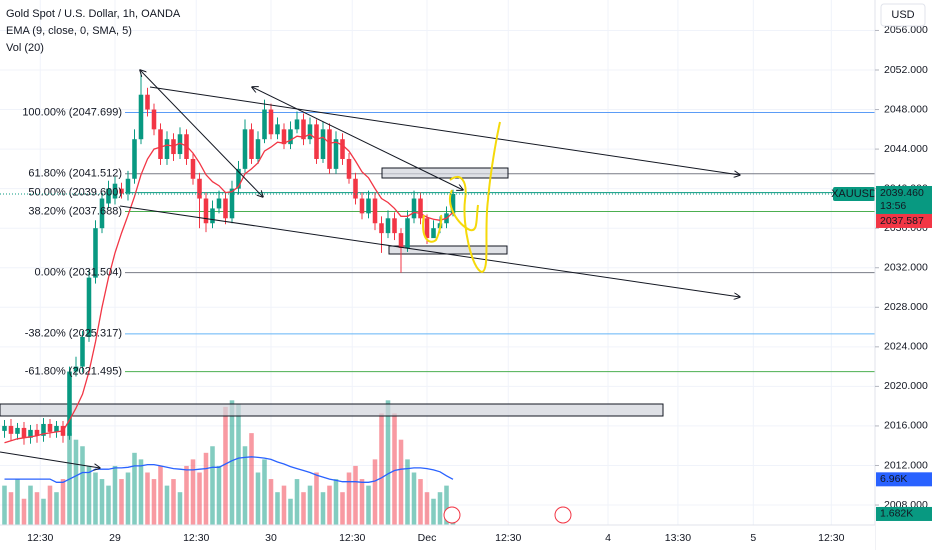 Image resolution: width=932 pixels, height=550 pixels. Describe the element at coordinates (906, 109) in the screenshot. I see `y-tick-label: 2048.000` at that location.